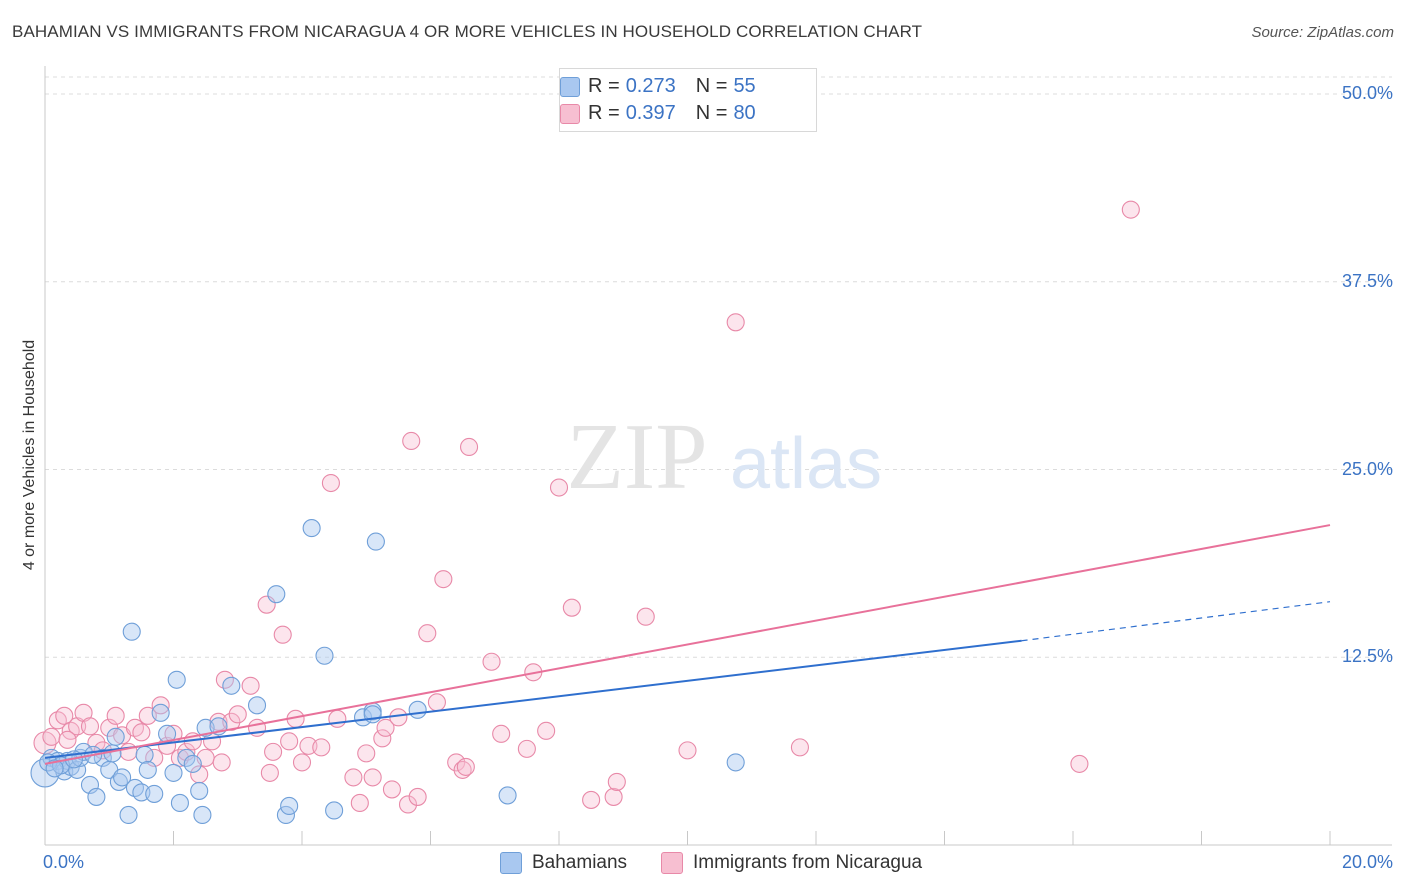  What do you see at coordinates (637, 457) in the screenshot?
I see `watermark-zip: ZIP` at bounding box center [637, 457].